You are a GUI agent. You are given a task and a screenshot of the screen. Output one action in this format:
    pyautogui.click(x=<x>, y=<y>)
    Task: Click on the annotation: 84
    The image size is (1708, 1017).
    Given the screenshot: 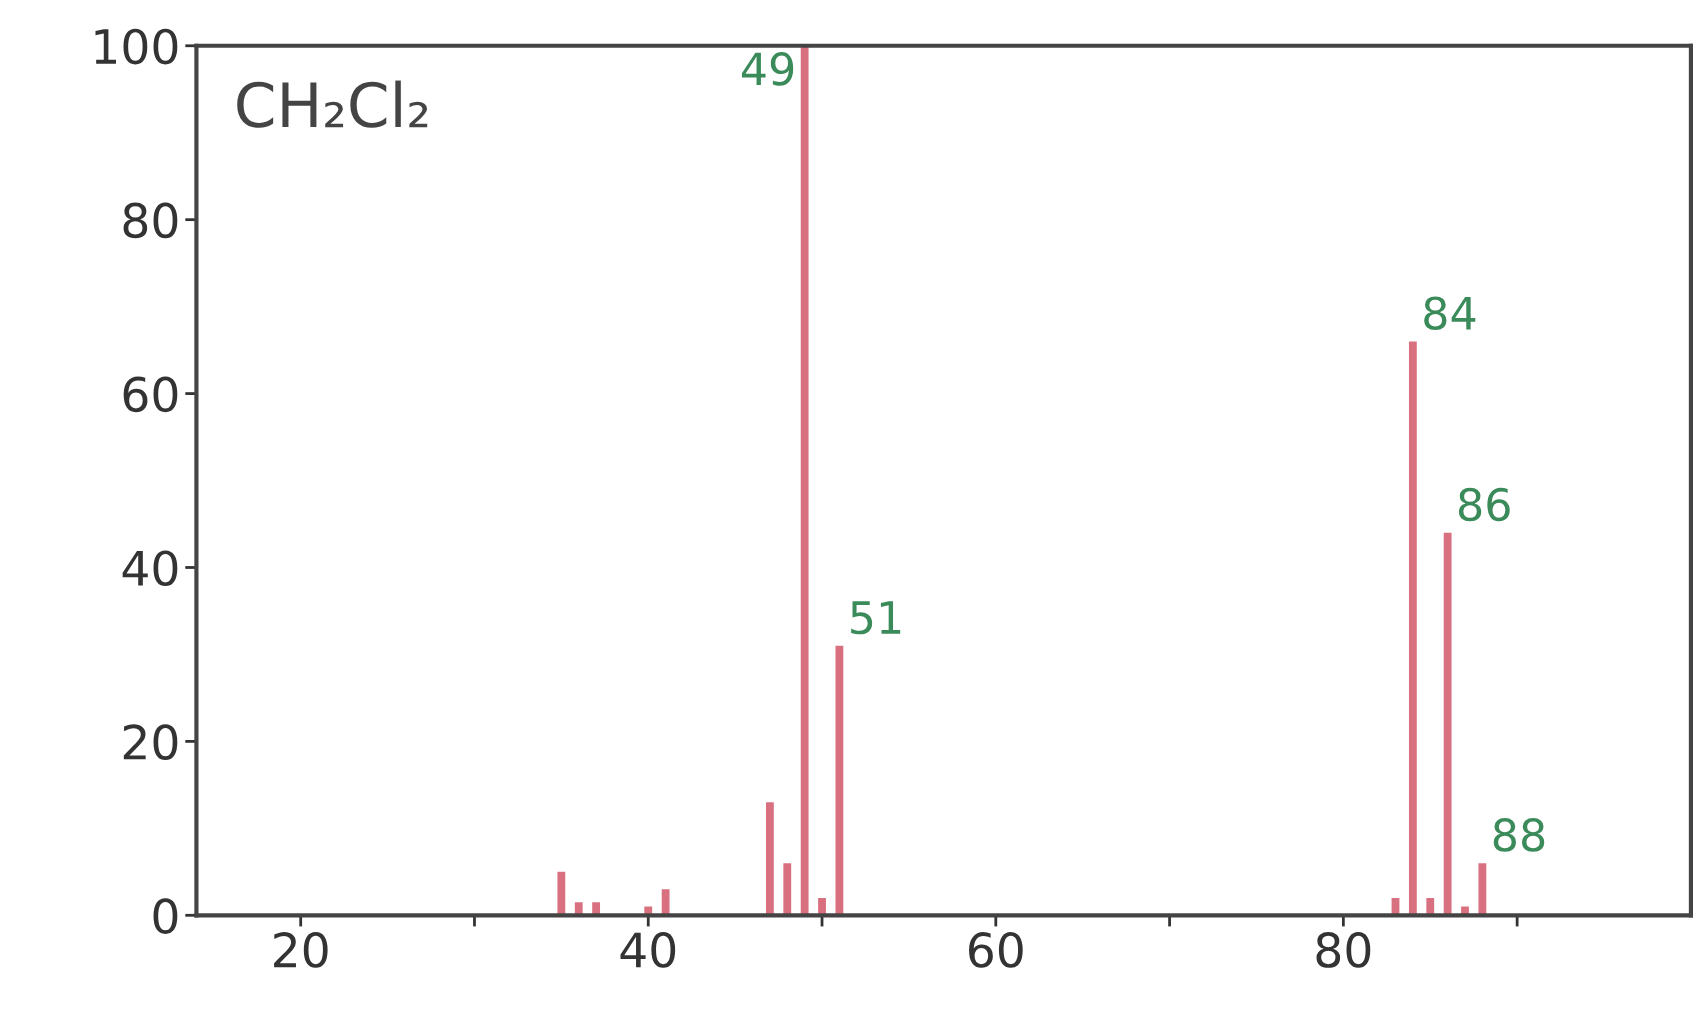 What is the action you would take?
    pyautogui.click(x=1450, y=313)
    